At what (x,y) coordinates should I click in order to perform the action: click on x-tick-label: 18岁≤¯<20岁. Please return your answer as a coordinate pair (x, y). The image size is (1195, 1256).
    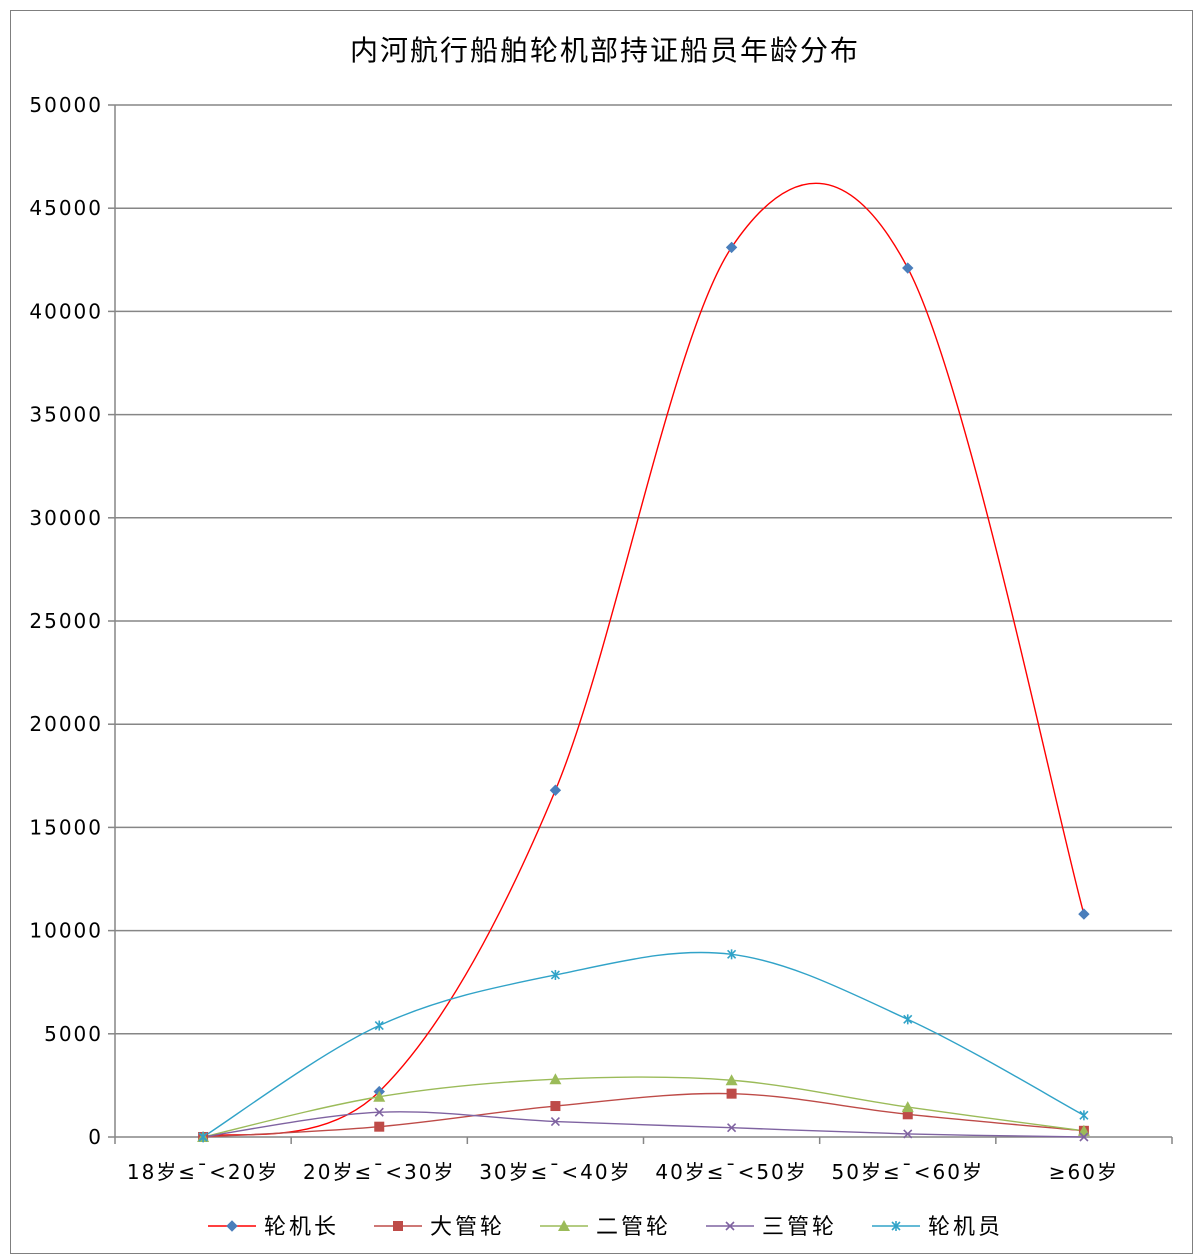
    Looking at the image, I should click on (203, 1172).